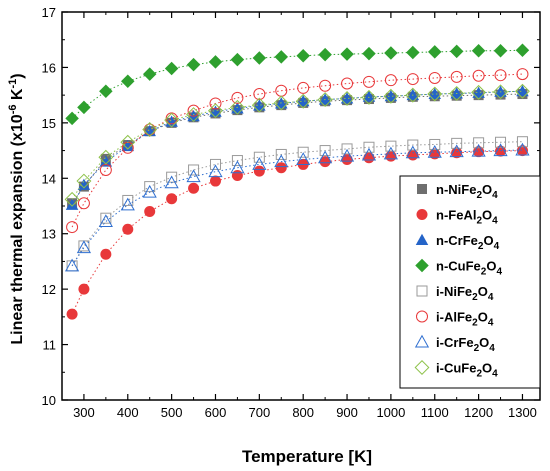 The width and height of the screenshot is (550, 471). What do you see at coordinates (49, 123) in the screenshot?
I see `y-tick-label: 15` at bounding box center [49, 123].